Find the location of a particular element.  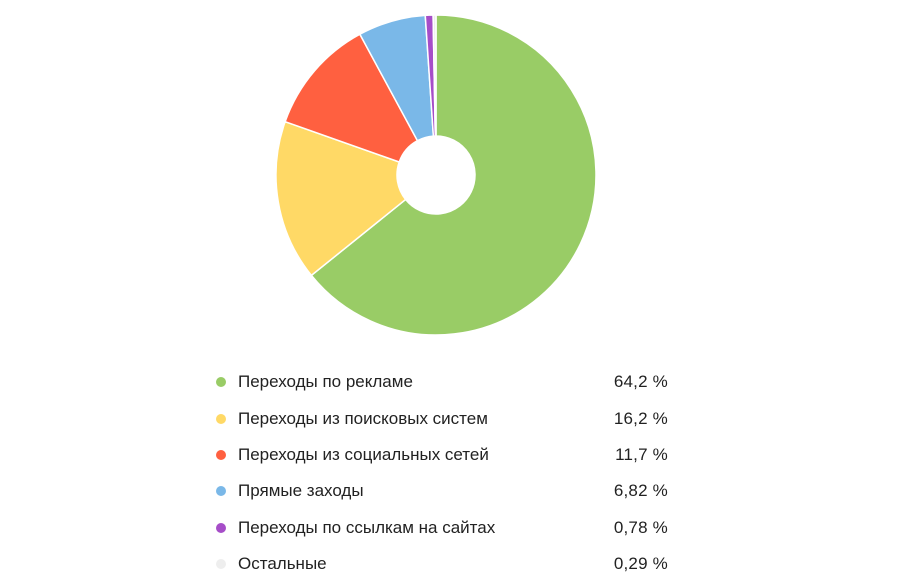

legend-item: Прямые заходы 6,82 % is located at coordinates (440, 491).